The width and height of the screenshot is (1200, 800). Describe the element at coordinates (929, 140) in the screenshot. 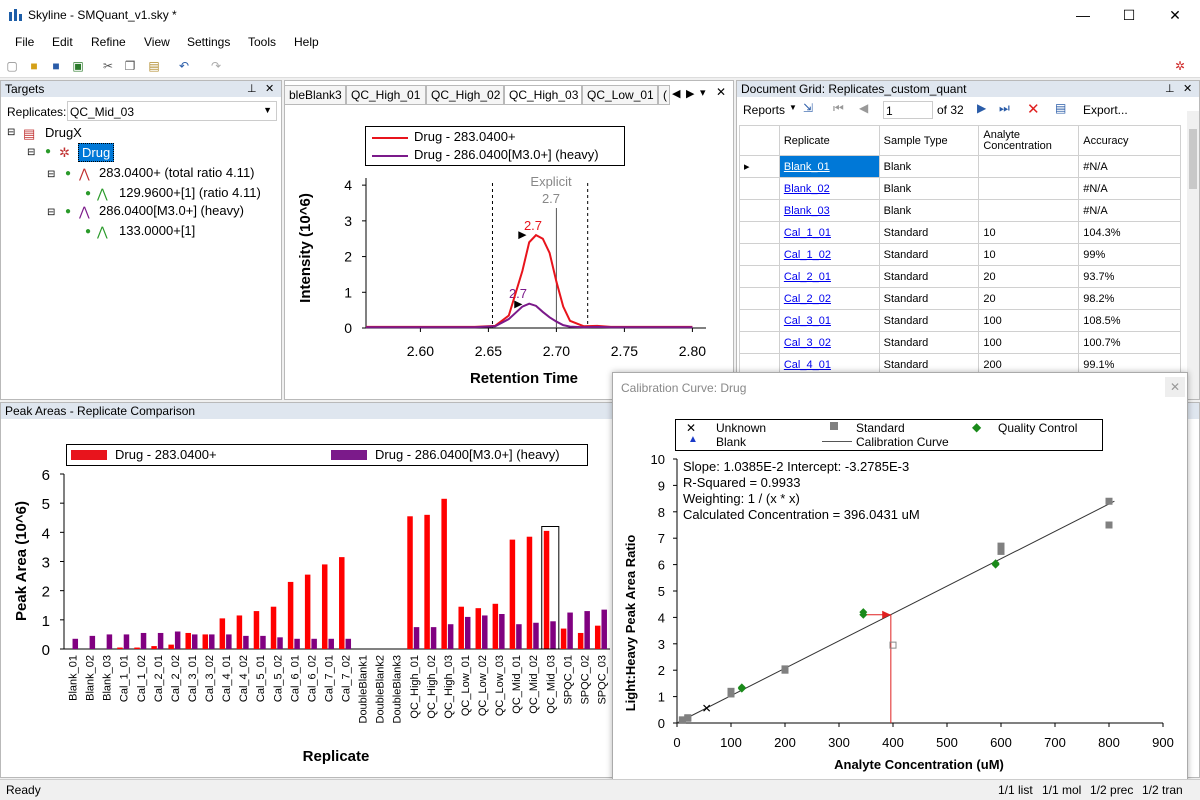

I see `column-header: Sample Type` at that location.